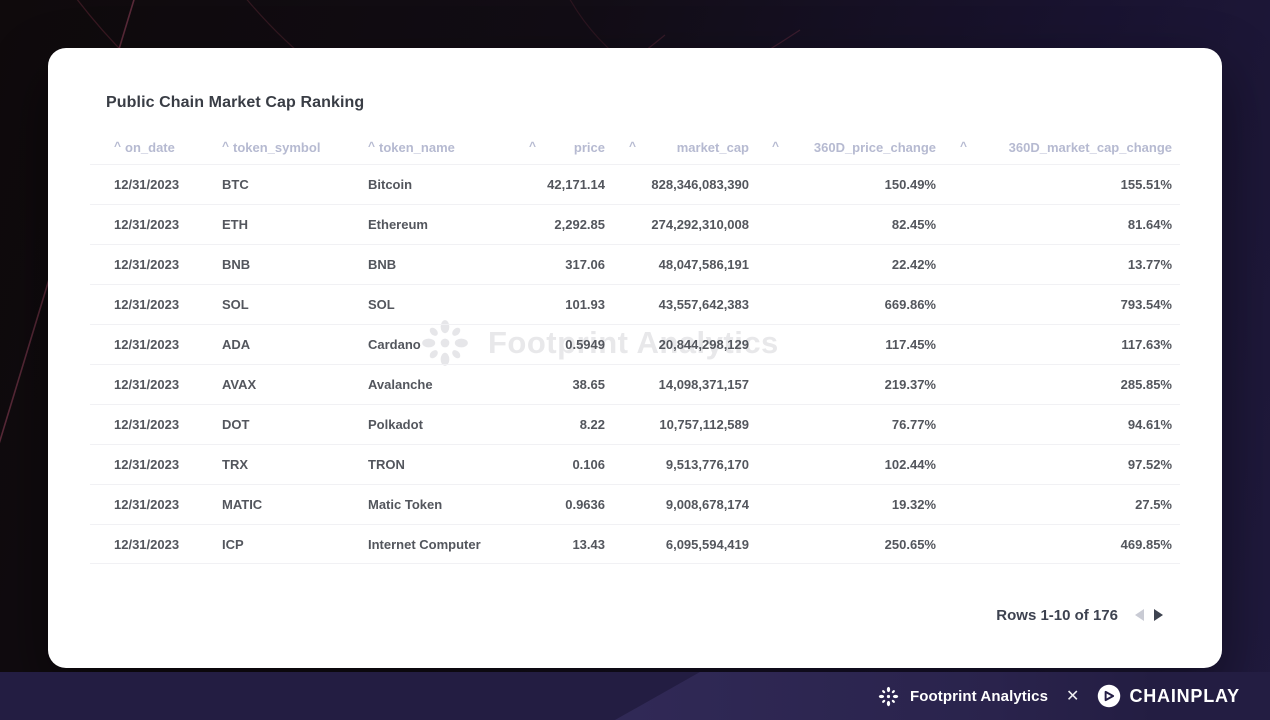 This screenshot has height=720, width=1270. Describe the element at coordinates (1058, 696) in the screenshot. I see `footer-content: Footprint Analytics ✕ CHAINPLAY` at that location.